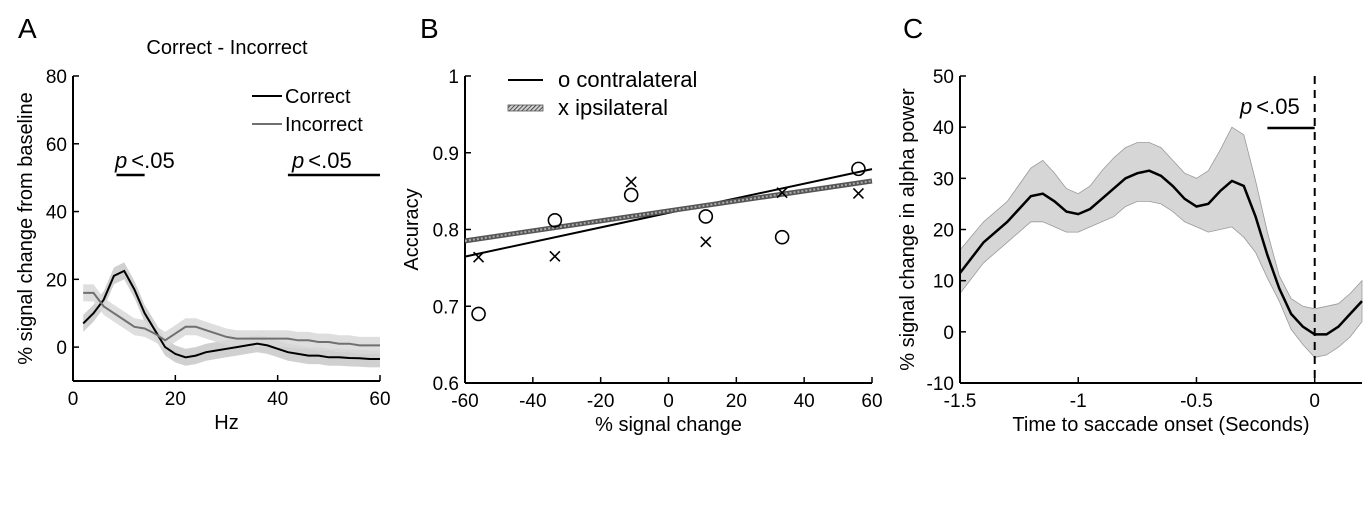  I want to click on x-axis-label: Time to saccade onset (Seconds), so click(1160, 425).